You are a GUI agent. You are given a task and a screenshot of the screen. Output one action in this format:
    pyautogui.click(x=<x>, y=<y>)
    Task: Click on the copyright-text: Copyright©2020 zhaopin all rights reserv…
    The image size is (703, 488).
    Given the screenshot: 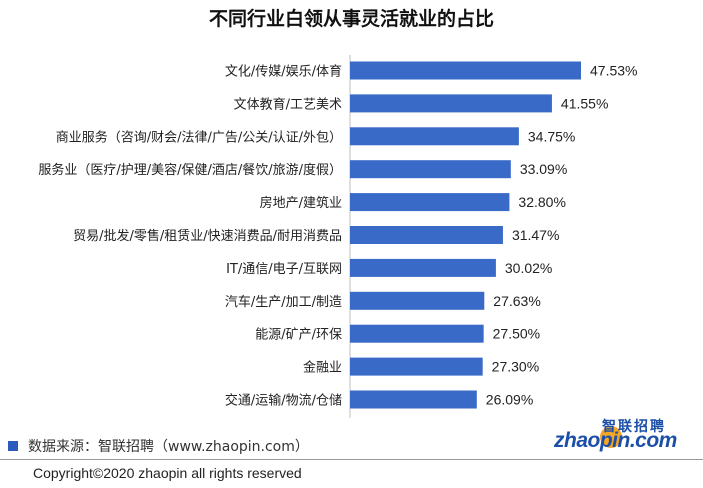 What is the action you would take?
    pyautogui.click(x=167, y=473)
    